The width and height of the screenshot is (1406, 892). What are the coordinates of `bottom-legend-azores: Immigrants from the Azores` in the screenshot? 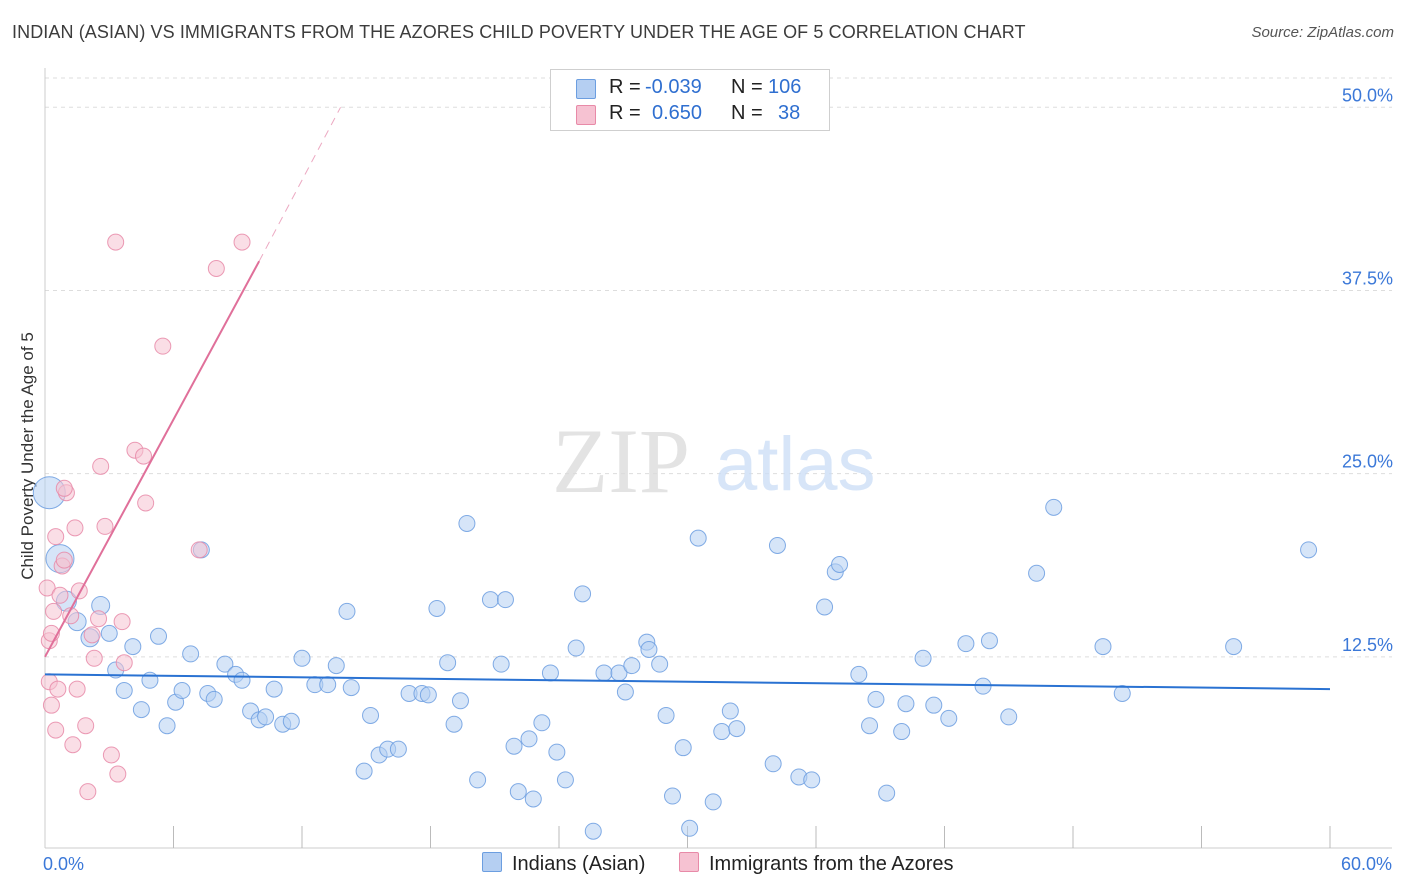 It's located at (816, 864).